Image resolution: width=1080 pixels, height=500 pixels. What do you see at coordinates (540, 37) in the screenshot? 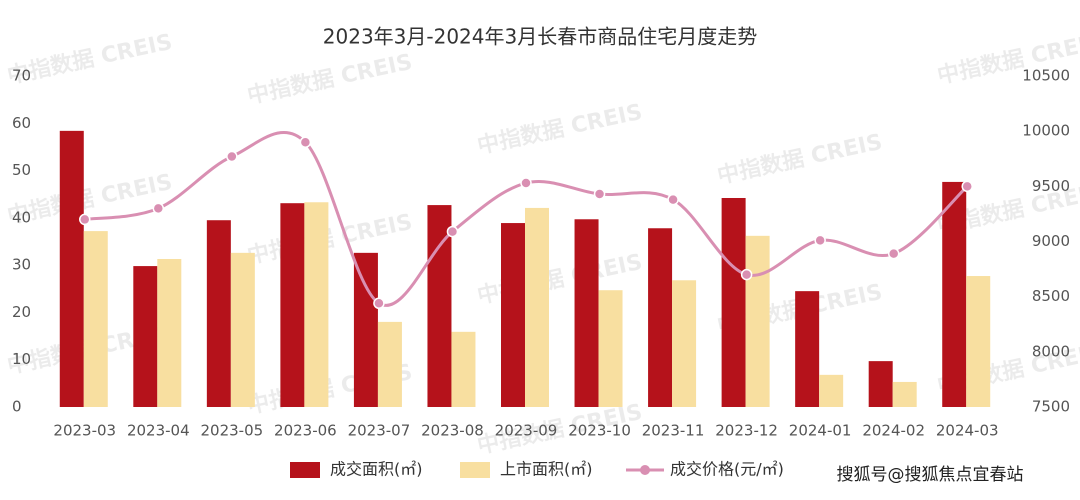
I see `chart-title: 2023年3月-2024年3月长春市商品住宅月度走势` at bounding box center [540, 37].